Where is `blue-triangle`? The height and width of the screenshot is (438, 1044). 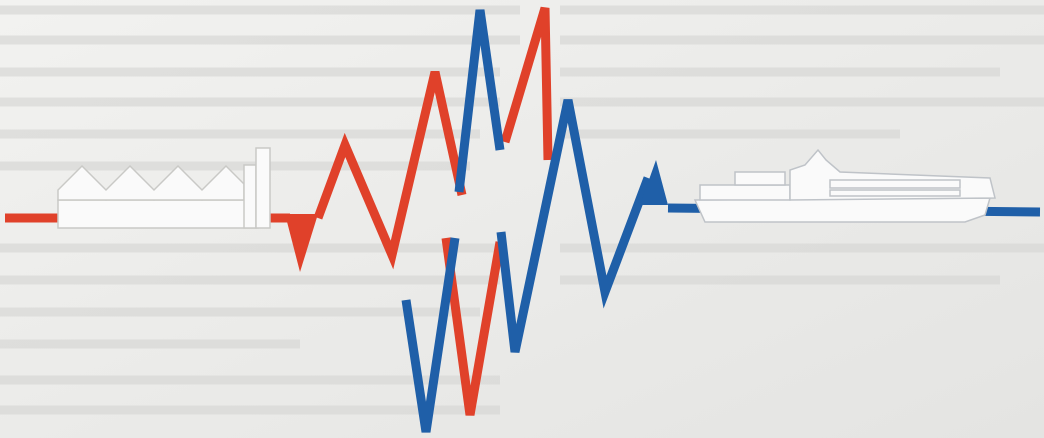
blue-triangle is located at coordinates (654, 182).